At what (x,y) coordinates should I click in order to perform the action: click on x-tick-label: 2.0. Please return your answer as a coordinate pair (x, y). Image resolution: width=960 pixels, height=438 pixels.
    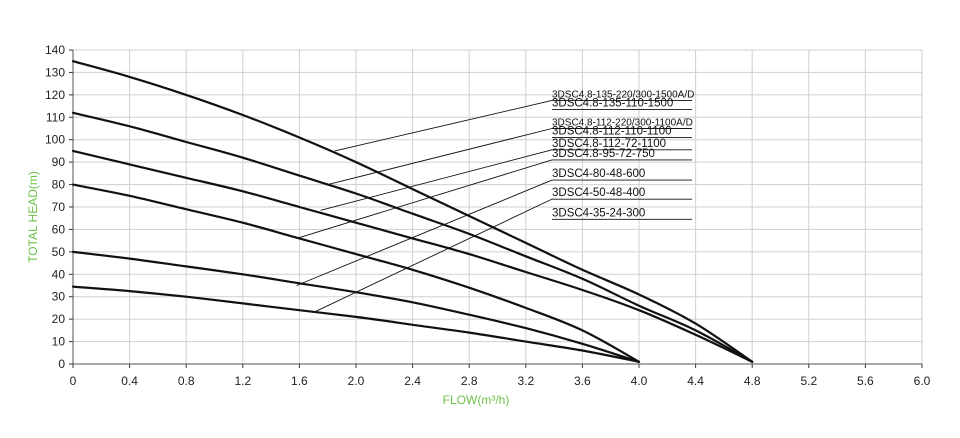
    Looking at the image, I should click on (356, 381).